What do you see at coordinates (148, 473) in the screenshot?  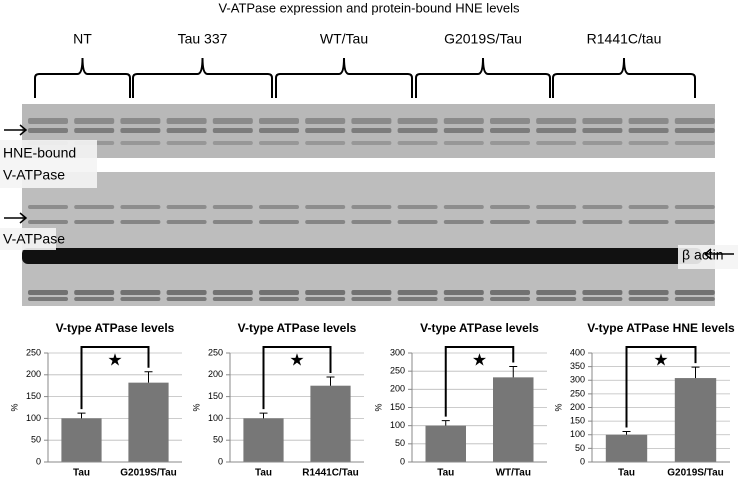 I see `x-tick-label: G2019S/Tau` at bounding box center [148, 473].